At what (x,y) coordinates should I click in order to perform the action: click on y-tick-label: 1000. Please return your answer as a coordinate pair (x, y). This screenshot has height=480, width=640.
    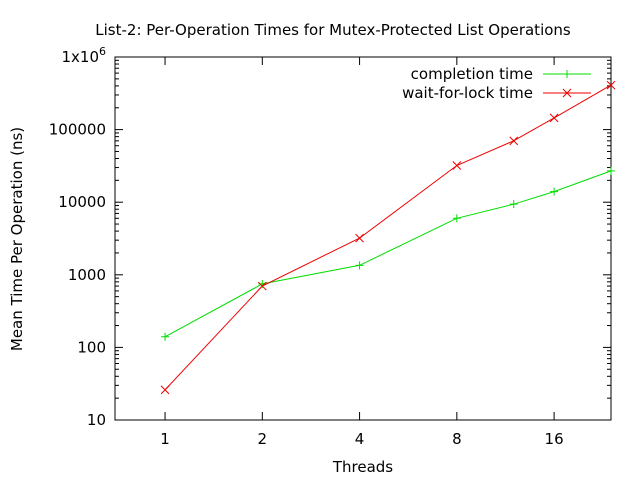
    Looking at the image, I should click on (87, 275).